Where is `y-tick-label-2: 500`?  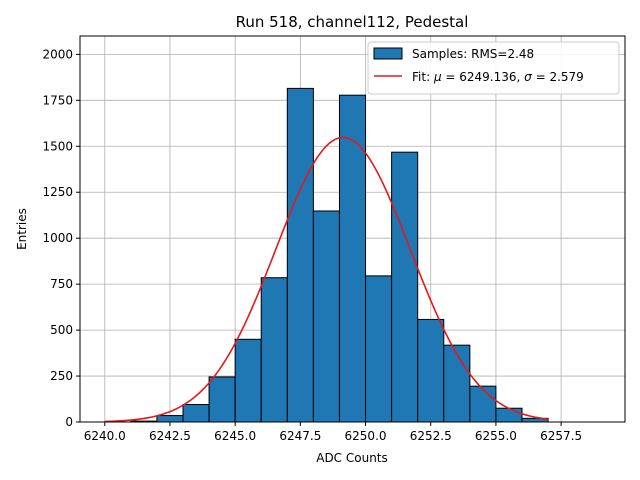
y-tick-label-2: 500 is located at coordinates (61, 330).